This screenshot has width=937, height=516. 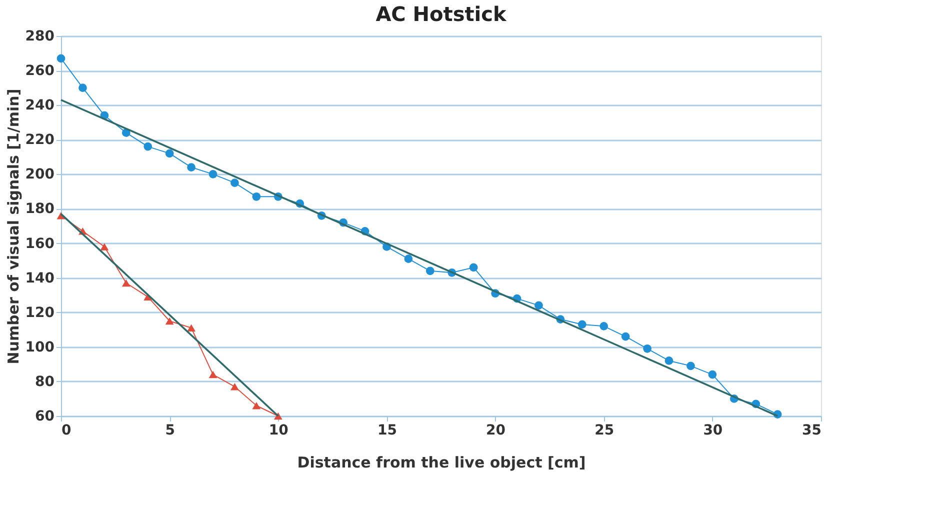 What do you see at coordinates (40, 312) in the screenshot?
I see `y-tick-label: 120` at bounding box center [40, 312].